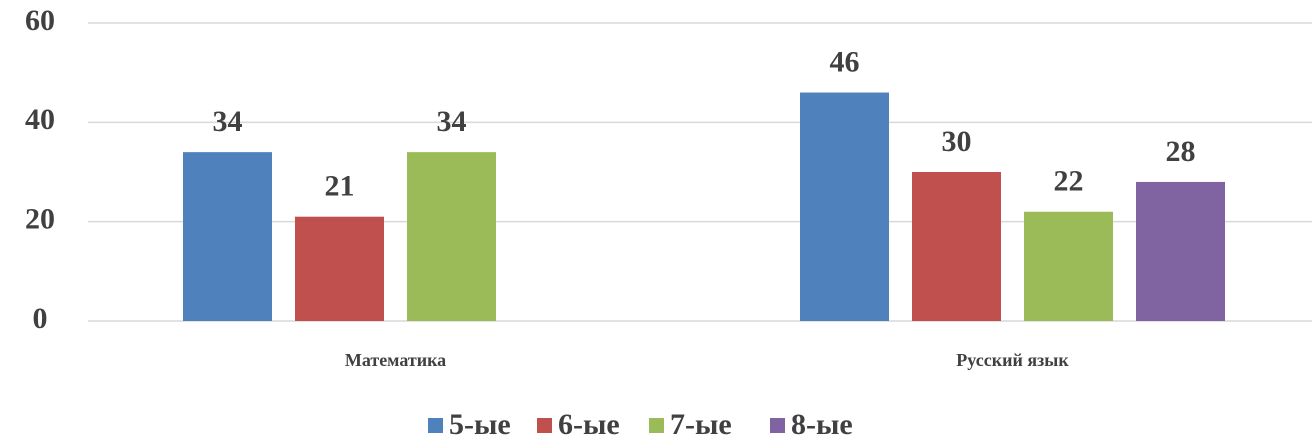 The width and height of the screenshot is (1312, 443). Describe the element at coordinates (40, 20) in the screenshot. I see `y-tick-label: 60` at that location.